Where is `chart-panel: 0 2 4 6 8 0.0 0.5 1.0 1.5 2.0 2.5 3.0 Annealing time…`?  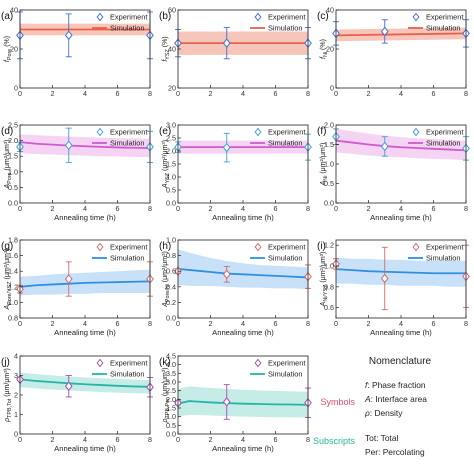 chart-panel: 0 2 4 6 8 0.0 0.5 1.0 1.5 2.0 2.5 3.0 Annealing time… is located at coordinates (235, 171).